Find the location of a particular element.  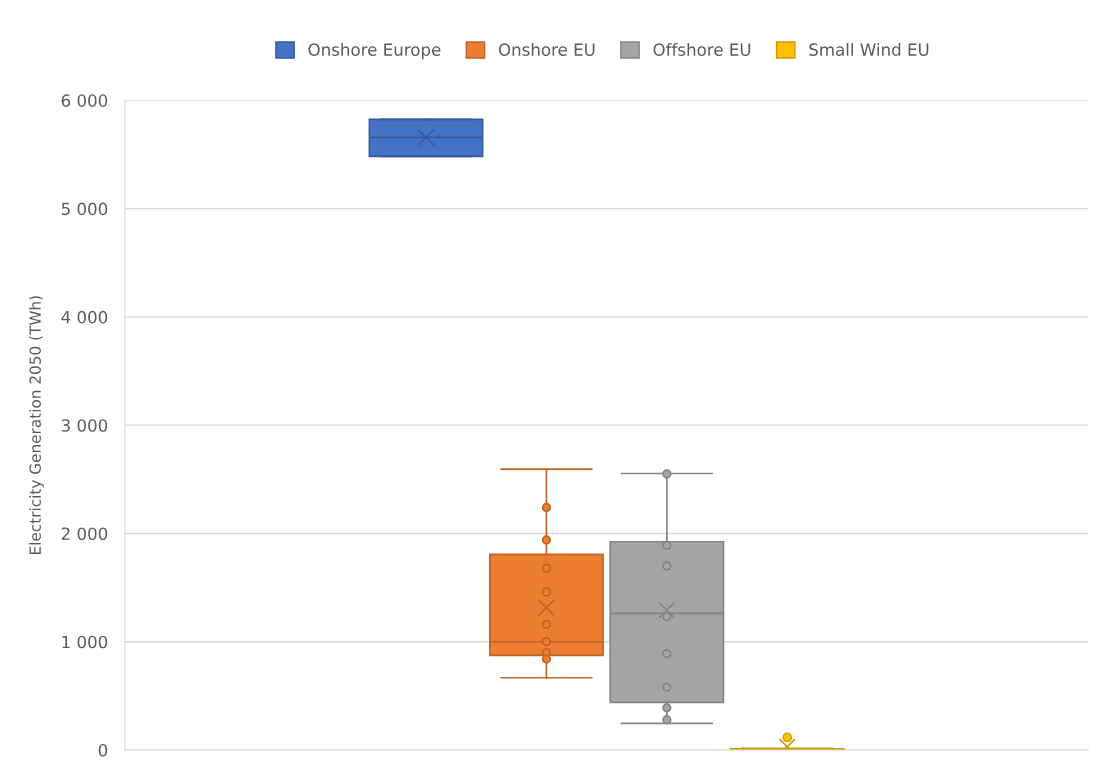

y-tick-label: 6 000 is located at coordinates (84, 100).